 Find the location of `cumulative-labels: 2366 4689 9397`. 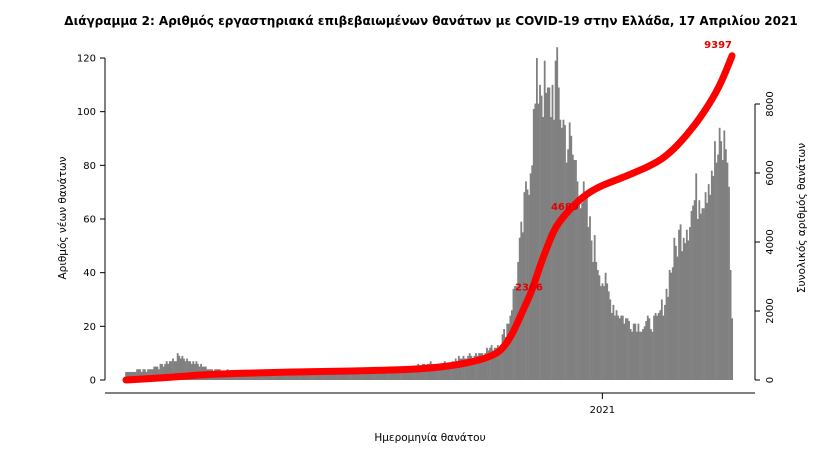

cumulative-labels: 2366 4689 9397 is located at coordinates (623, 167).